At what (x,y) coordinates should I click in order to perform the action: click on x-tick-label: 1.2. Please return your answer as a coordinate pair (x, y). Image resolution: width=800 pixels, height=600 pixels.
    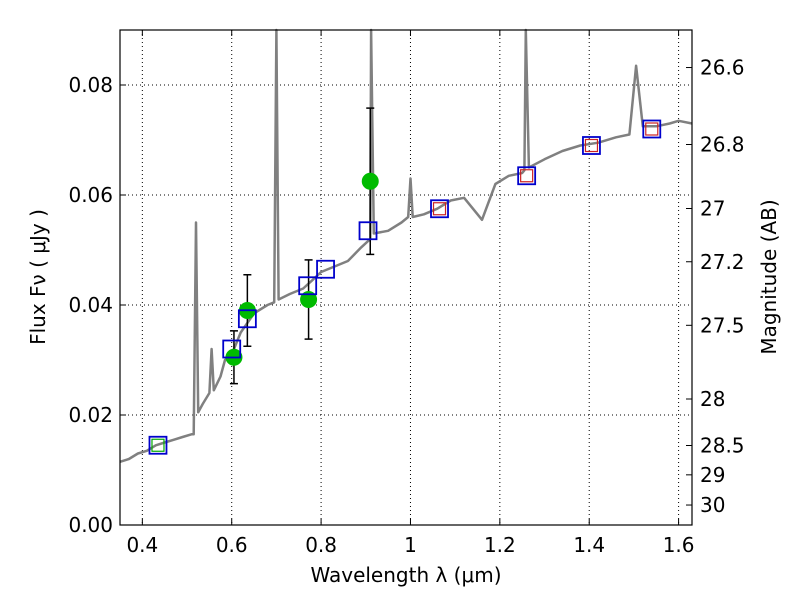
    Looking at the image, I should click on (500, 545).